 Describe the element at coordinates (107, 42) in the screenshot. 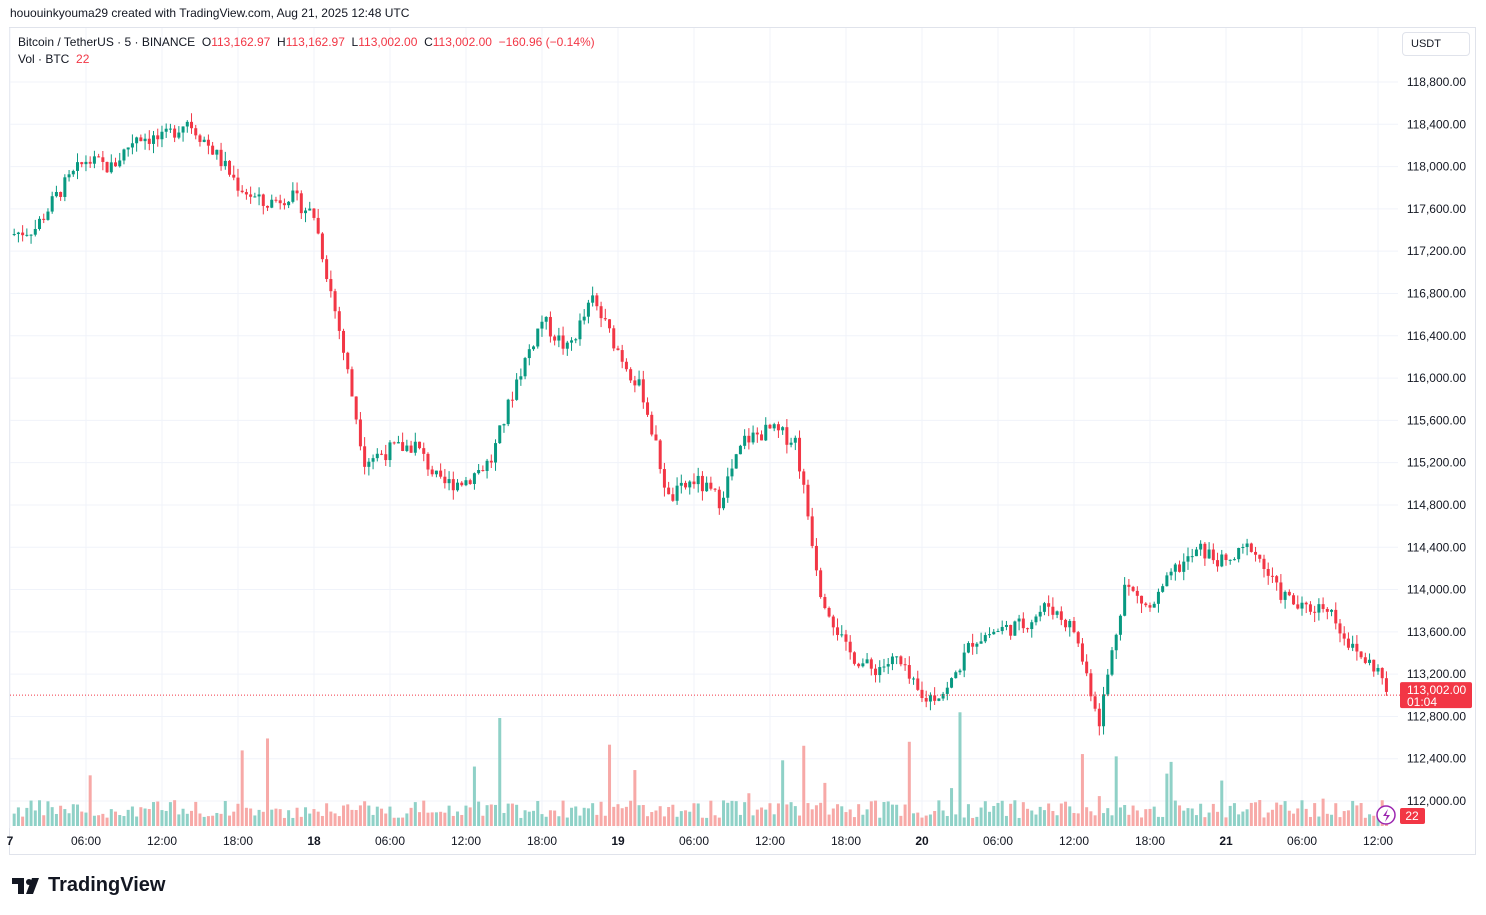

I see `symbol-title: Bitcoin / TetherUS · 5 · BINANCE` at that location.